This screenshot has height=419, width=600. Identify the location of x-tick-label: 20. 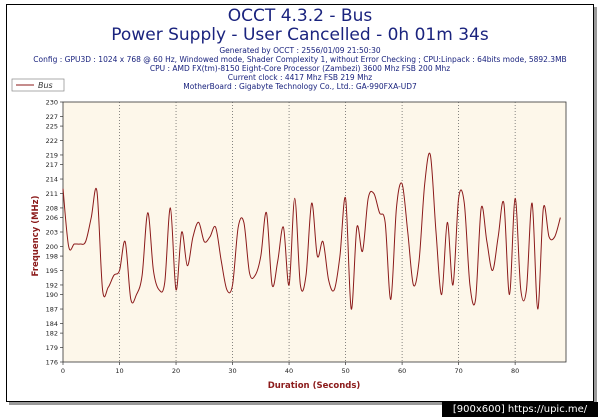
(176, 371).